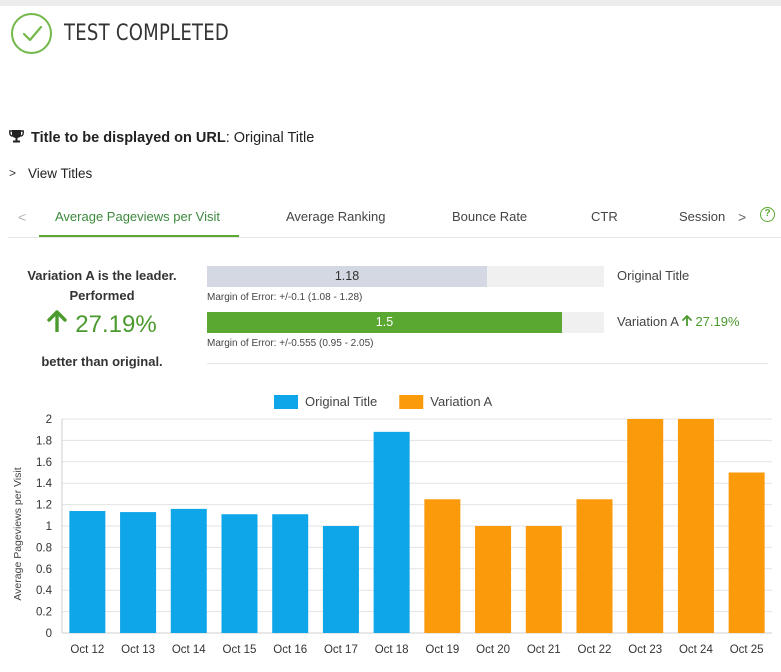 This screenshot has height=672, width=781. Describe the element at coordinates (604, 216) in the screenshot. I see `tab-ctr: CTR` at that location.